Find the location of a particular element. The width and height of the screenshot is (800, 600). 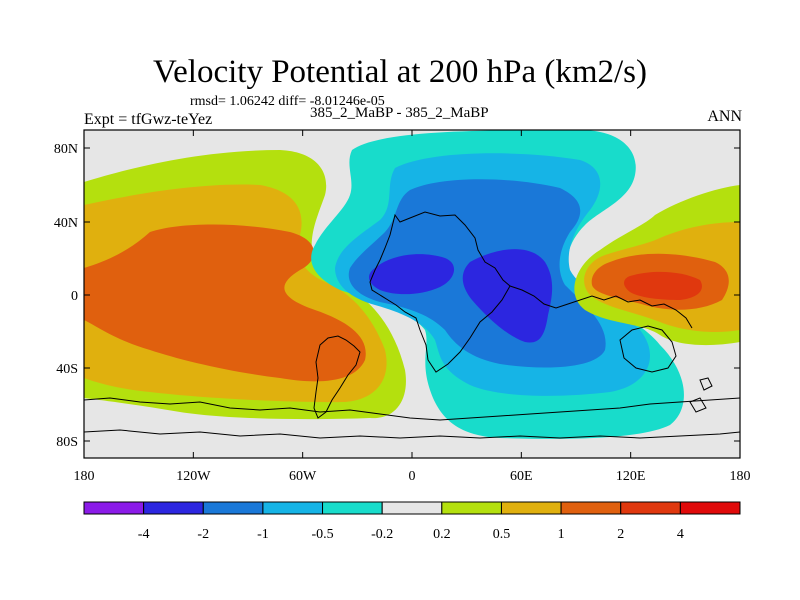

lat-tick-label: 40N is located at coordinates (66, 223).